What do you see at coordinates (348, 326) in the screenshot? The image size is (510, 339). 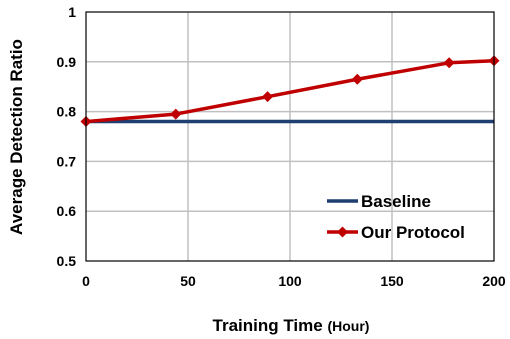 I see `x-axis-unit: (Hour)` at bounding box center [348, 326].